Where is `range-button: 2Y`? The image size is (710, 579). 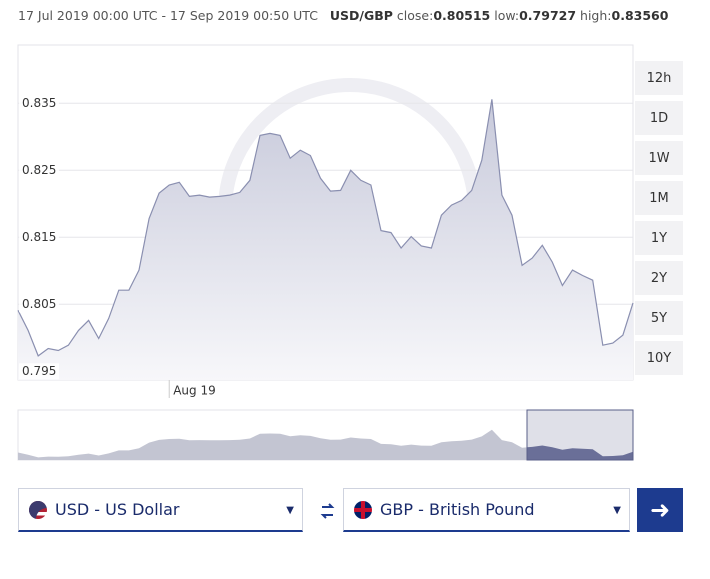
range-button: 2Y is located at coordinates (659, 278).